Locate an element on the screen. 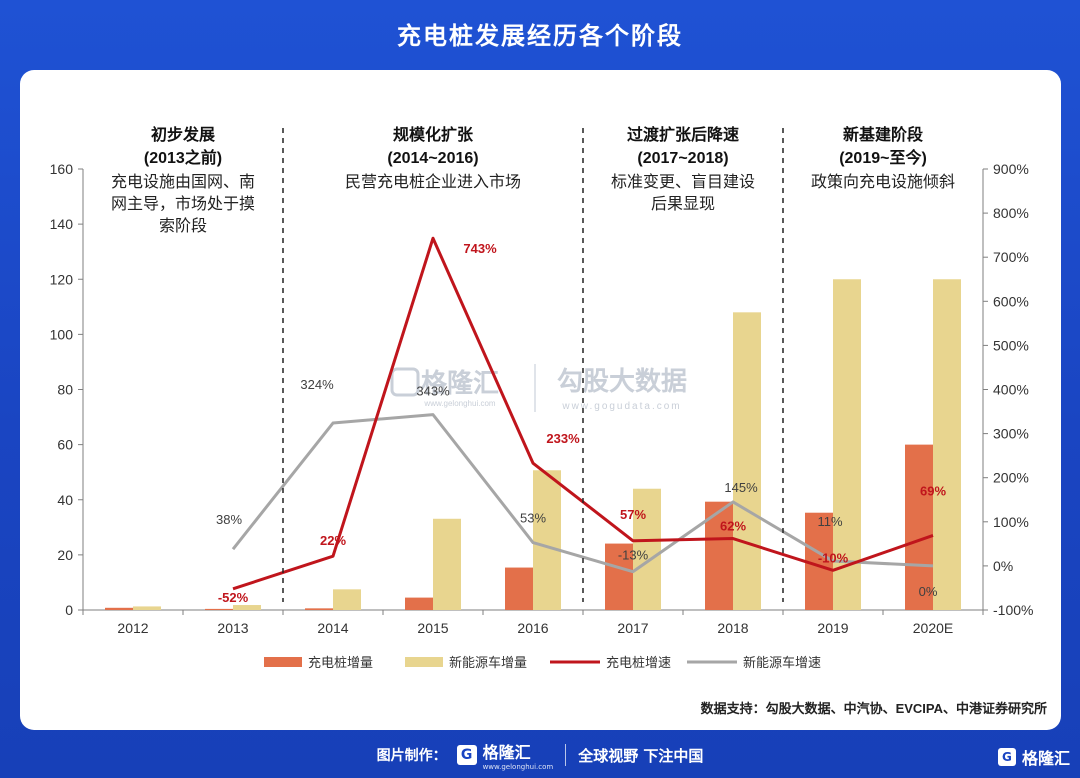 The image size is (1080, 778). x-axis-tick-label: 2014 is located at coordinates (332, 628).